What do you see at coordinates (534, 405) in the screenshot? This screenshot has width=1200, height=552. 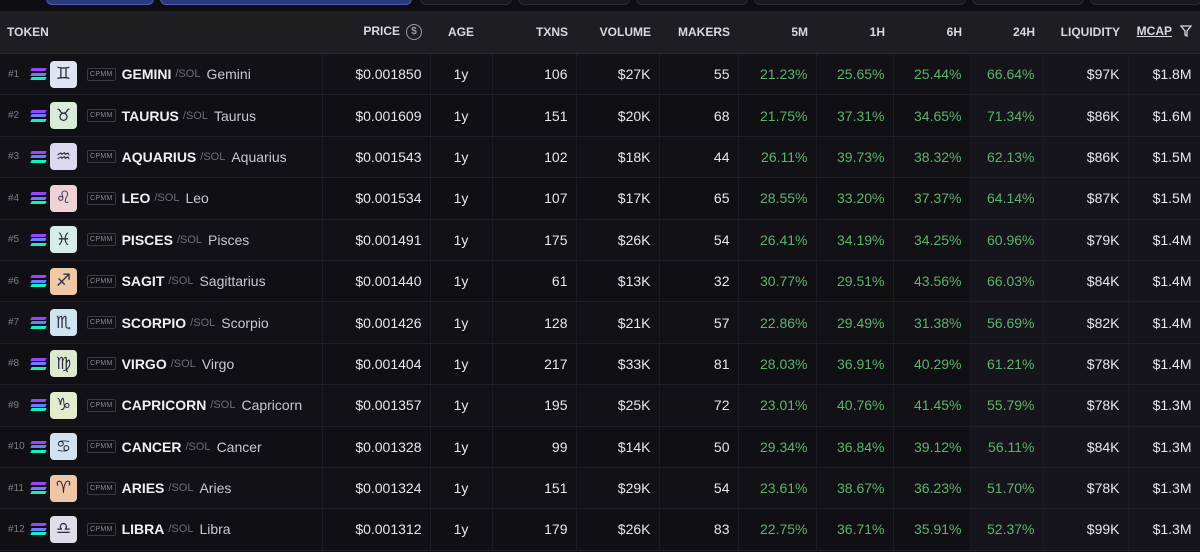 I see `txns-cell: 195` at bounding box center [534, 405].